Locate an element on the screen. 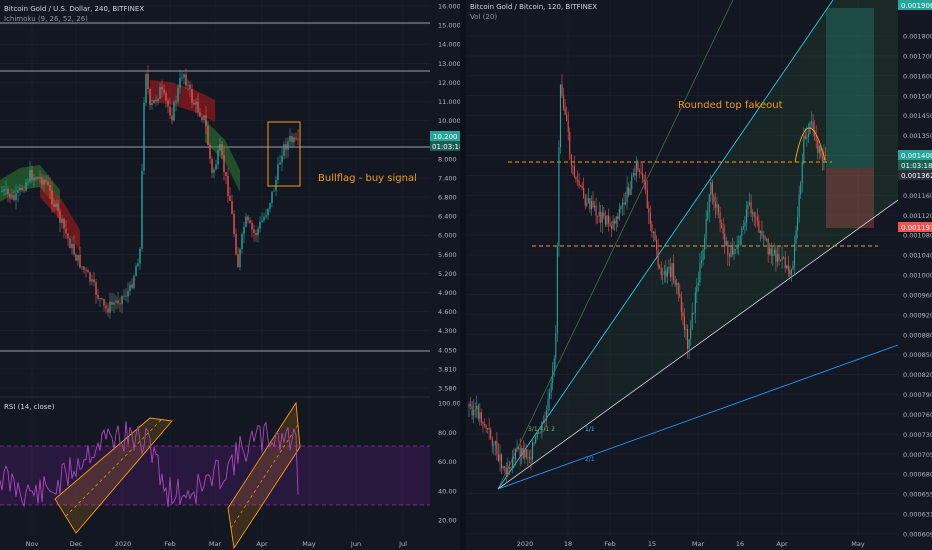 The image size is (932, 550). right-time-axis: 2020 18 Feb 15 Mar 16 Apr May is located at coordinates (691, 544).